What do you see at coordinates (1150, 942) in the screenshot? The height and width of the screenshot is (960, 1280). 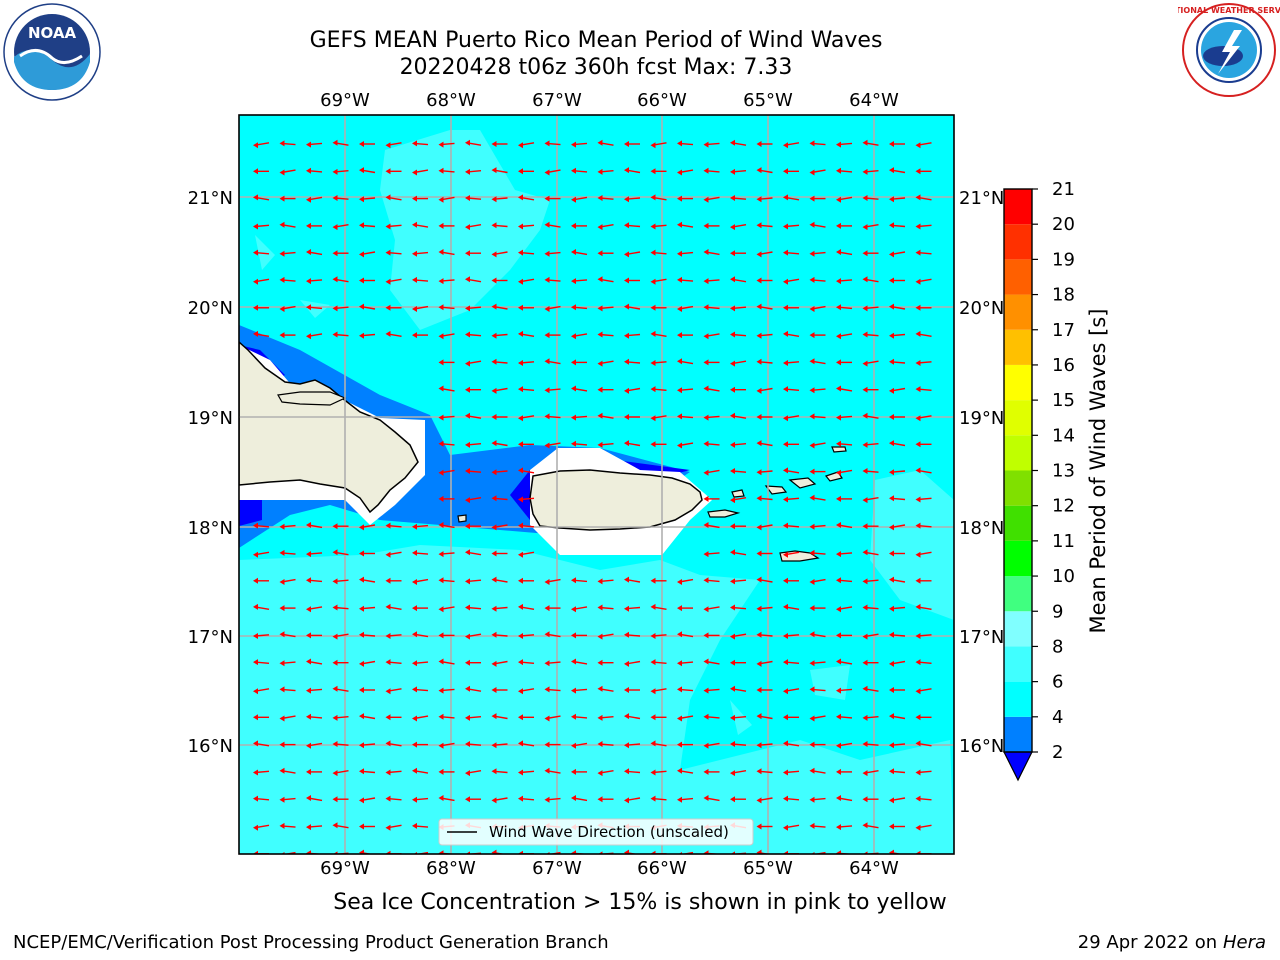 I see `footer-date-text: 29 Apr 2022 on` at bounding box center [1150, 942].